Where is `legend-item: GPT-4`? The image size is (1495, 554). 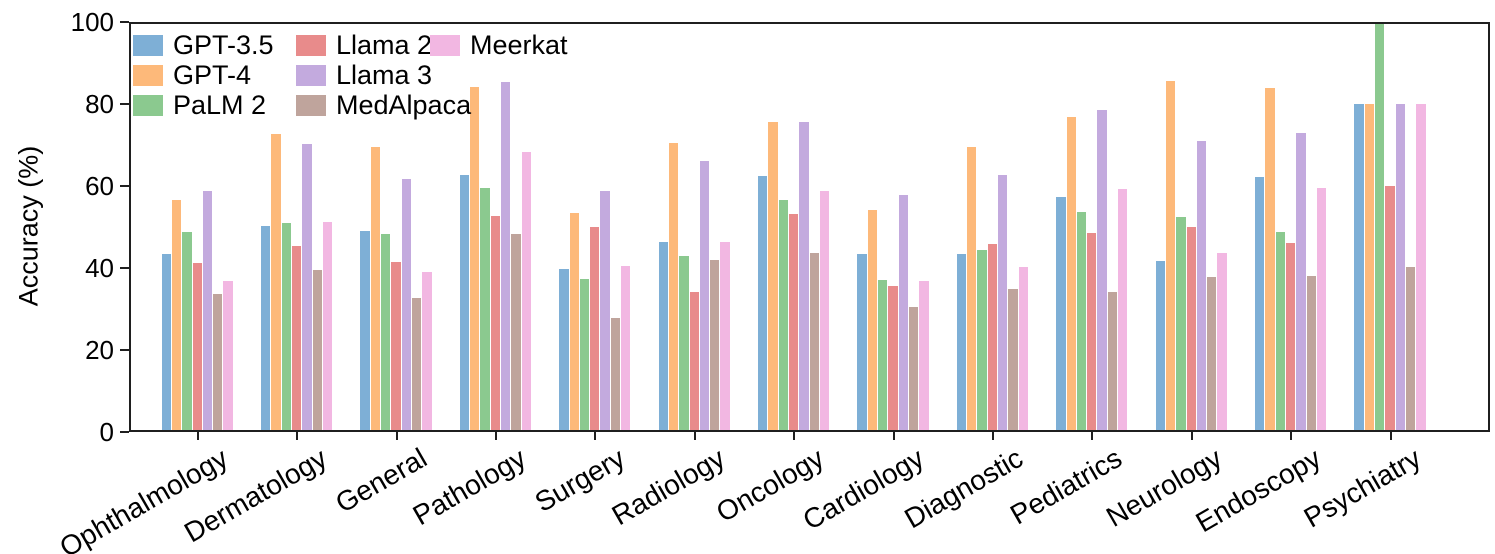 legend-item: GPT-4 is located at coordinates (192, 74).